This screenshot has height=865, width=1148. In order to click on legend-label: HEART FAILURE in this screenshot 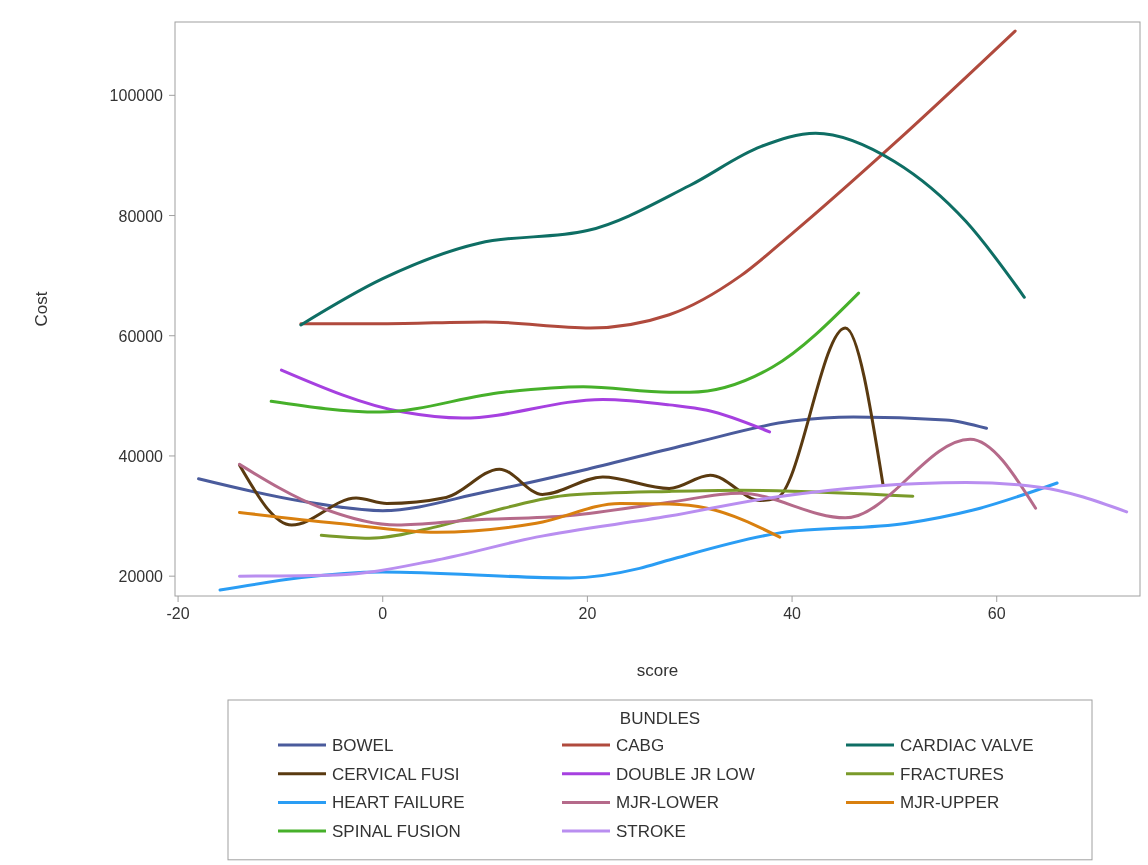, I will do `click(398, 803)`.